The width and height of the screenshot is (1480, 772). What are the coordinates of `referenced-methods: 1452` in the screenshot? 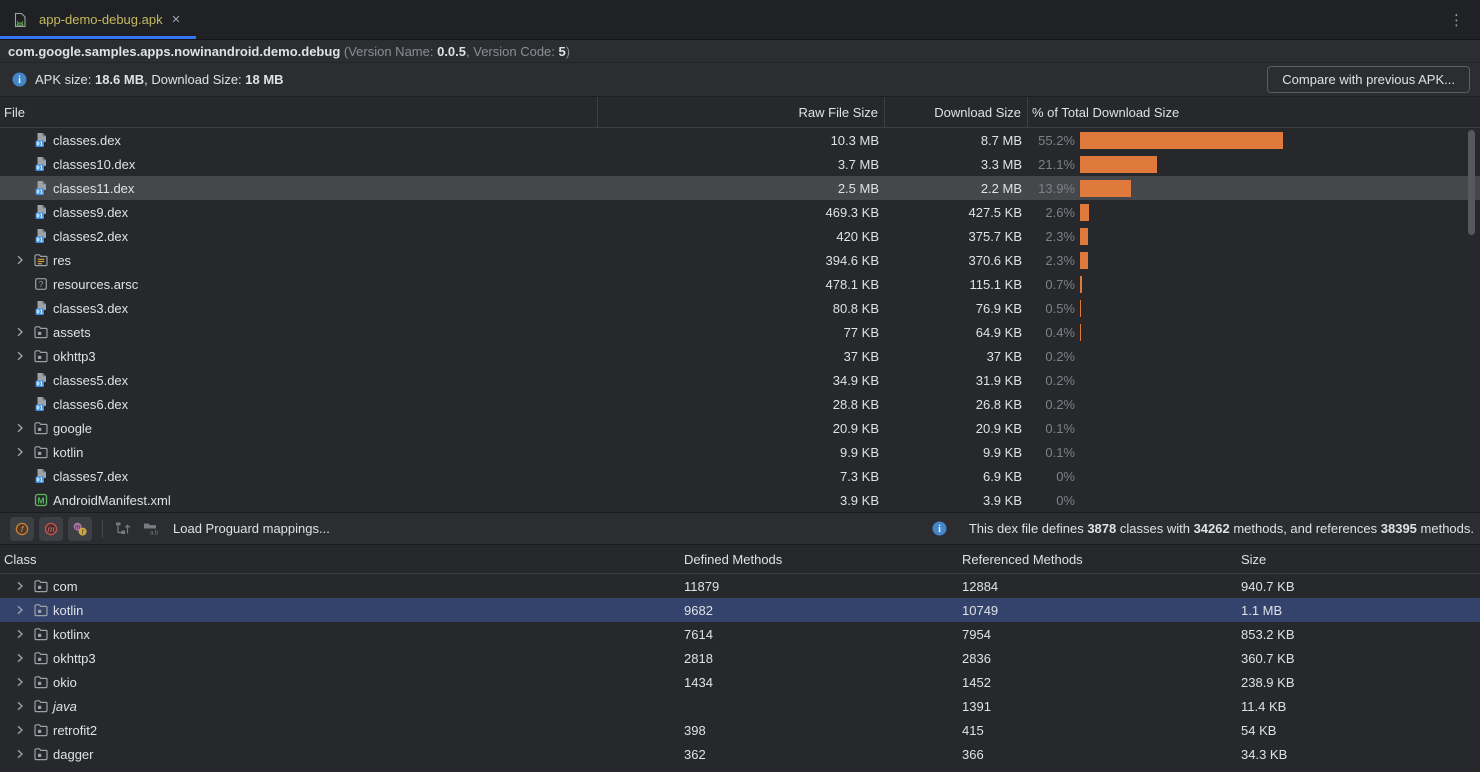 It's located at (976, 682).